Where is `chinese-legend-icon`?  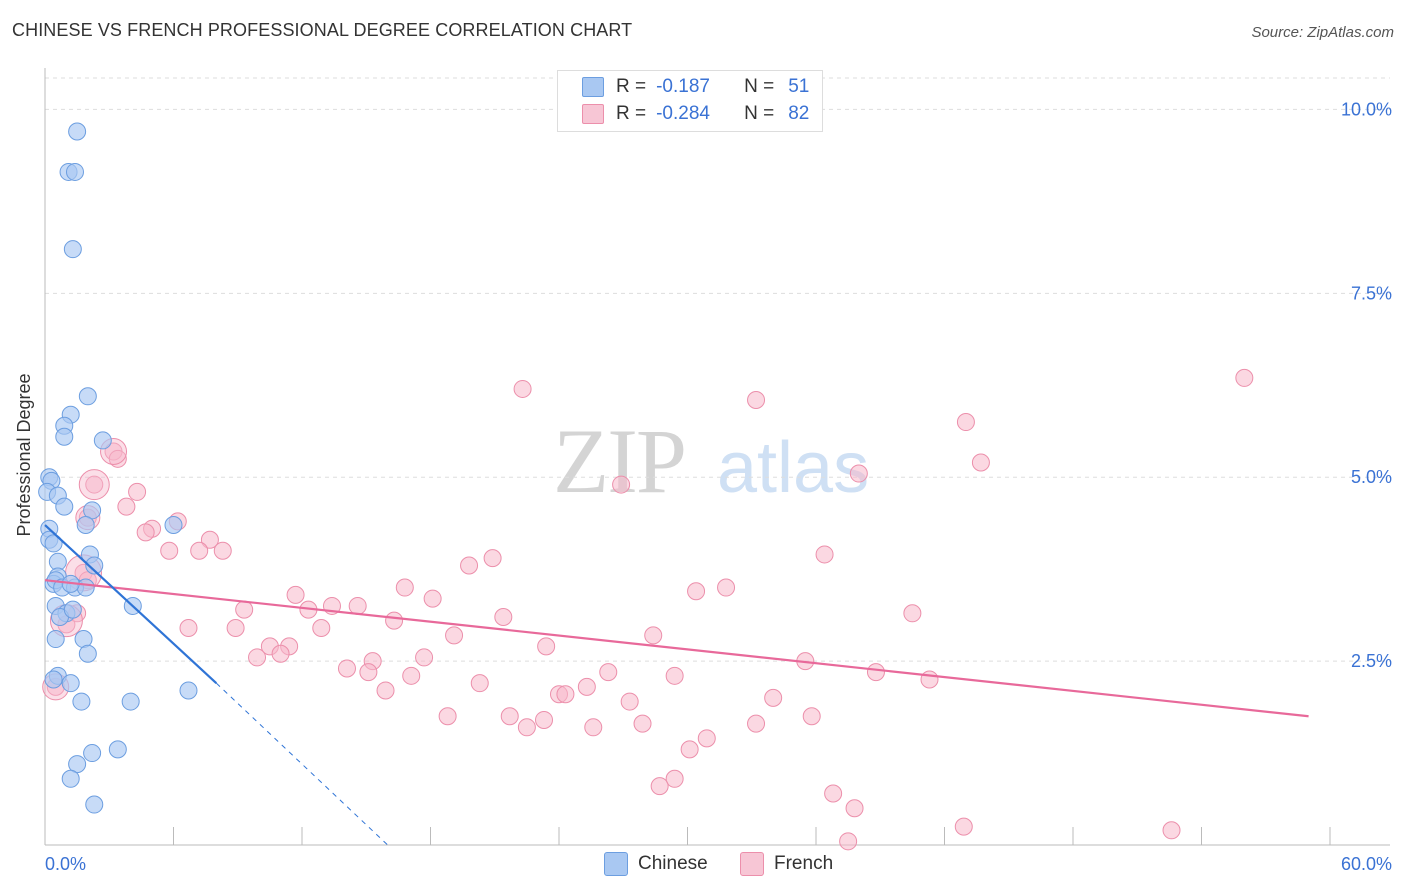 chinese-legend-icon is located at coordinates (616, 864).